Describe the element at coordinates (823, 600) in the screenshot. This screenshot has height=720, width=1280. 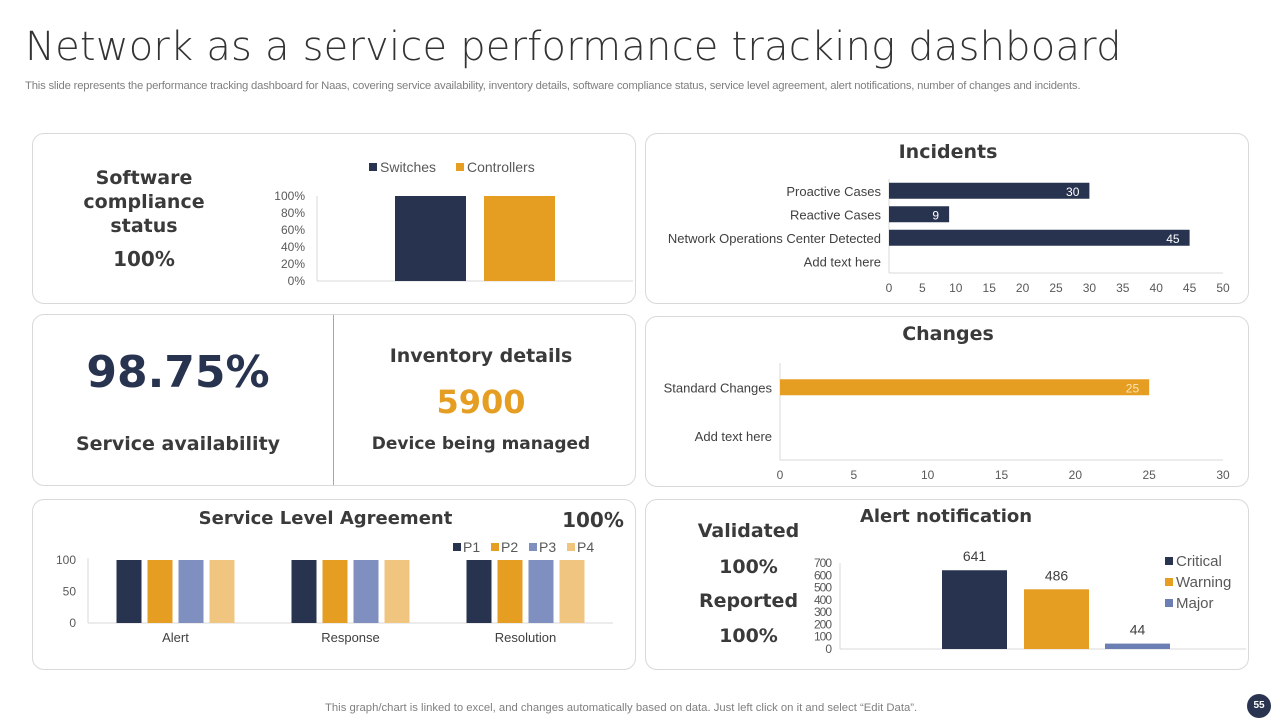
I see `y-tick-label: 400` at that location.